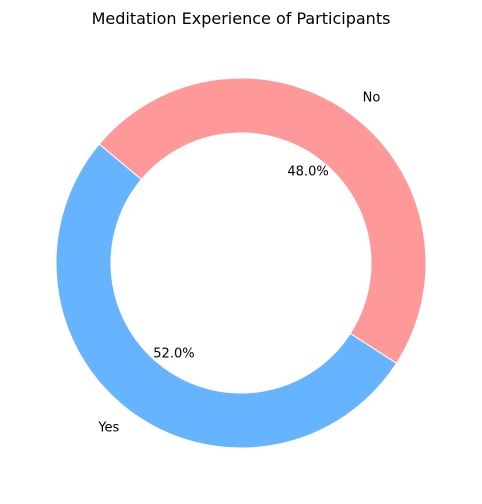  Describe the element at coordinates (241, 18) in the screenshot. I see `chart-title: Meditation Experience of Participants` at that location.